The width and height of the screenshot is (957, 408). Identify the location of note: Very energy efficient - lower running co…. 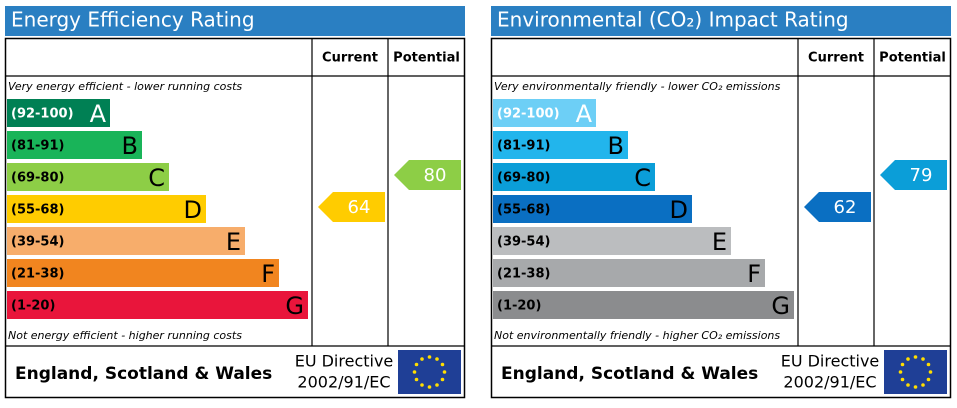
(125, 86).